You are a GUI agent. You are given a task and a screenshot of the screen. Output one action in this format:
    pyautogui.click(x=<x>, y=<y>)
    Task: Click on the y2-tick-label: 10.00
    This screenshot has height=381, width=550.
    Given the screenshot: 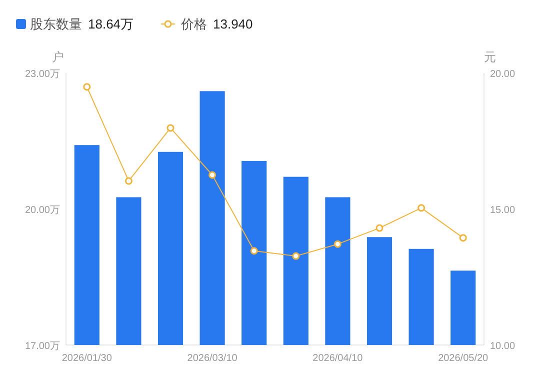 What is the action you would take?
    pyautogui.click(x=503, y=346)
    